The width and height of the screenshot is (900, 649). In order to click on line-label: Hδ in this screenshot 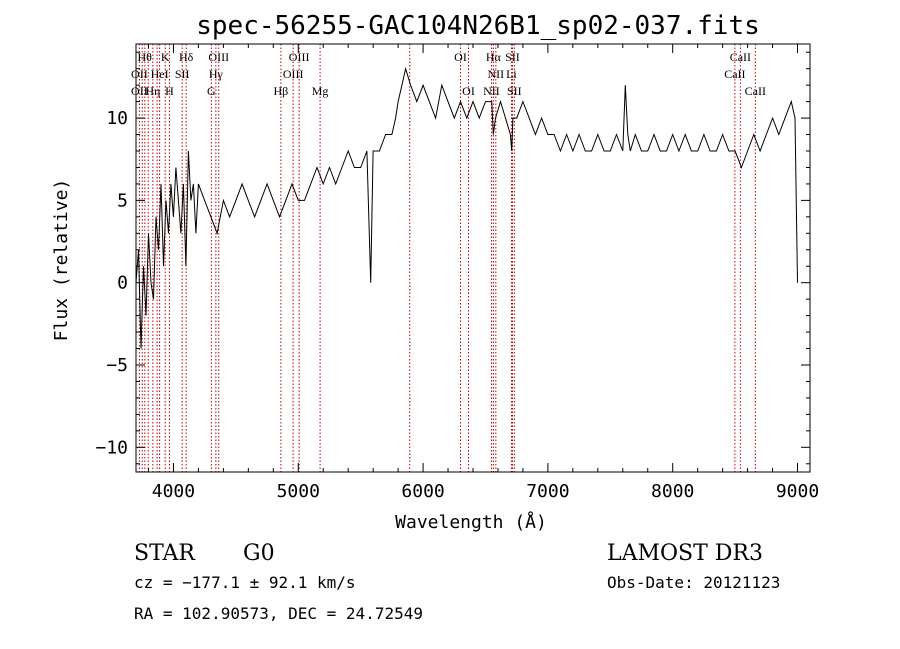, I will do `click(186, 57)`.